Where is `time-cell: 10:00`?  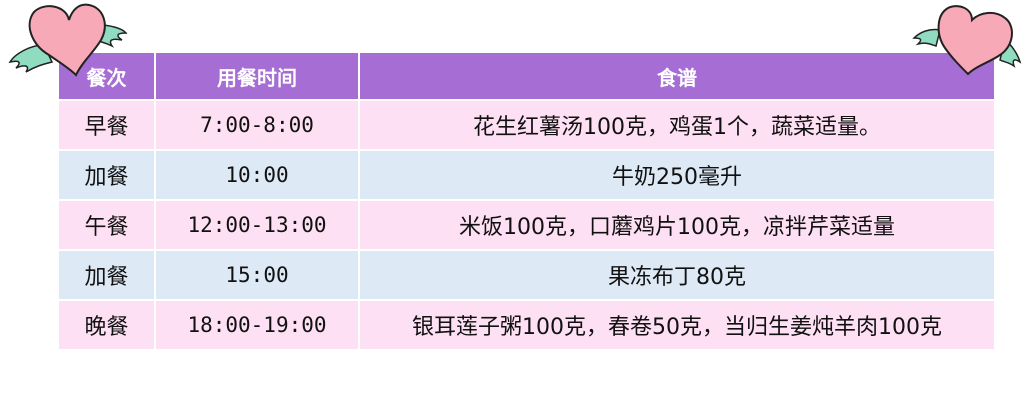
time-cell: 10:00 is located at coordinates (258, 176).